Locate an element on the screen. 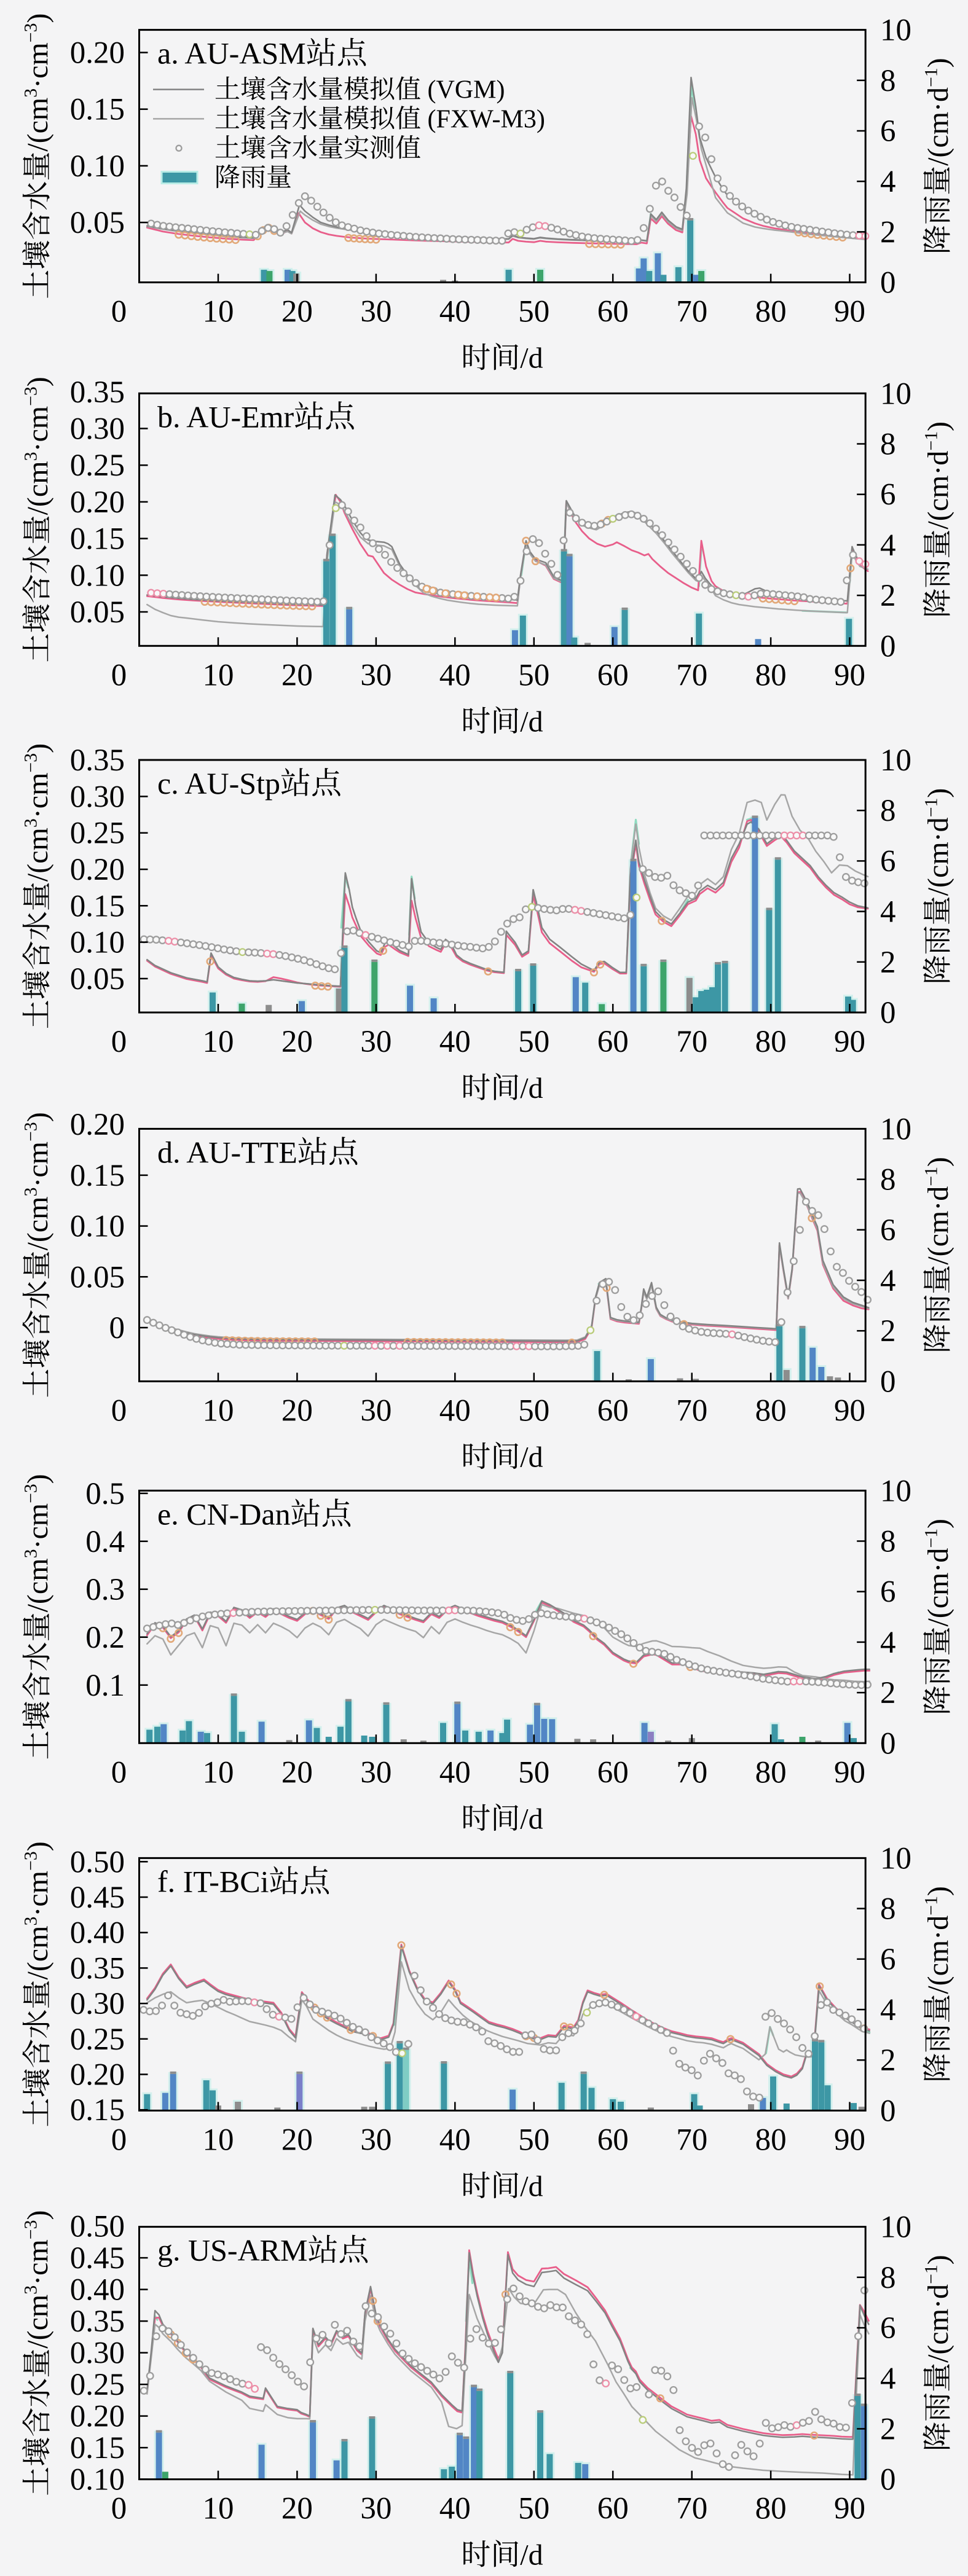 The width and height of the screenshot is (968, 2576). svg-text: 0.1 is located at coordinates (105, 1686).